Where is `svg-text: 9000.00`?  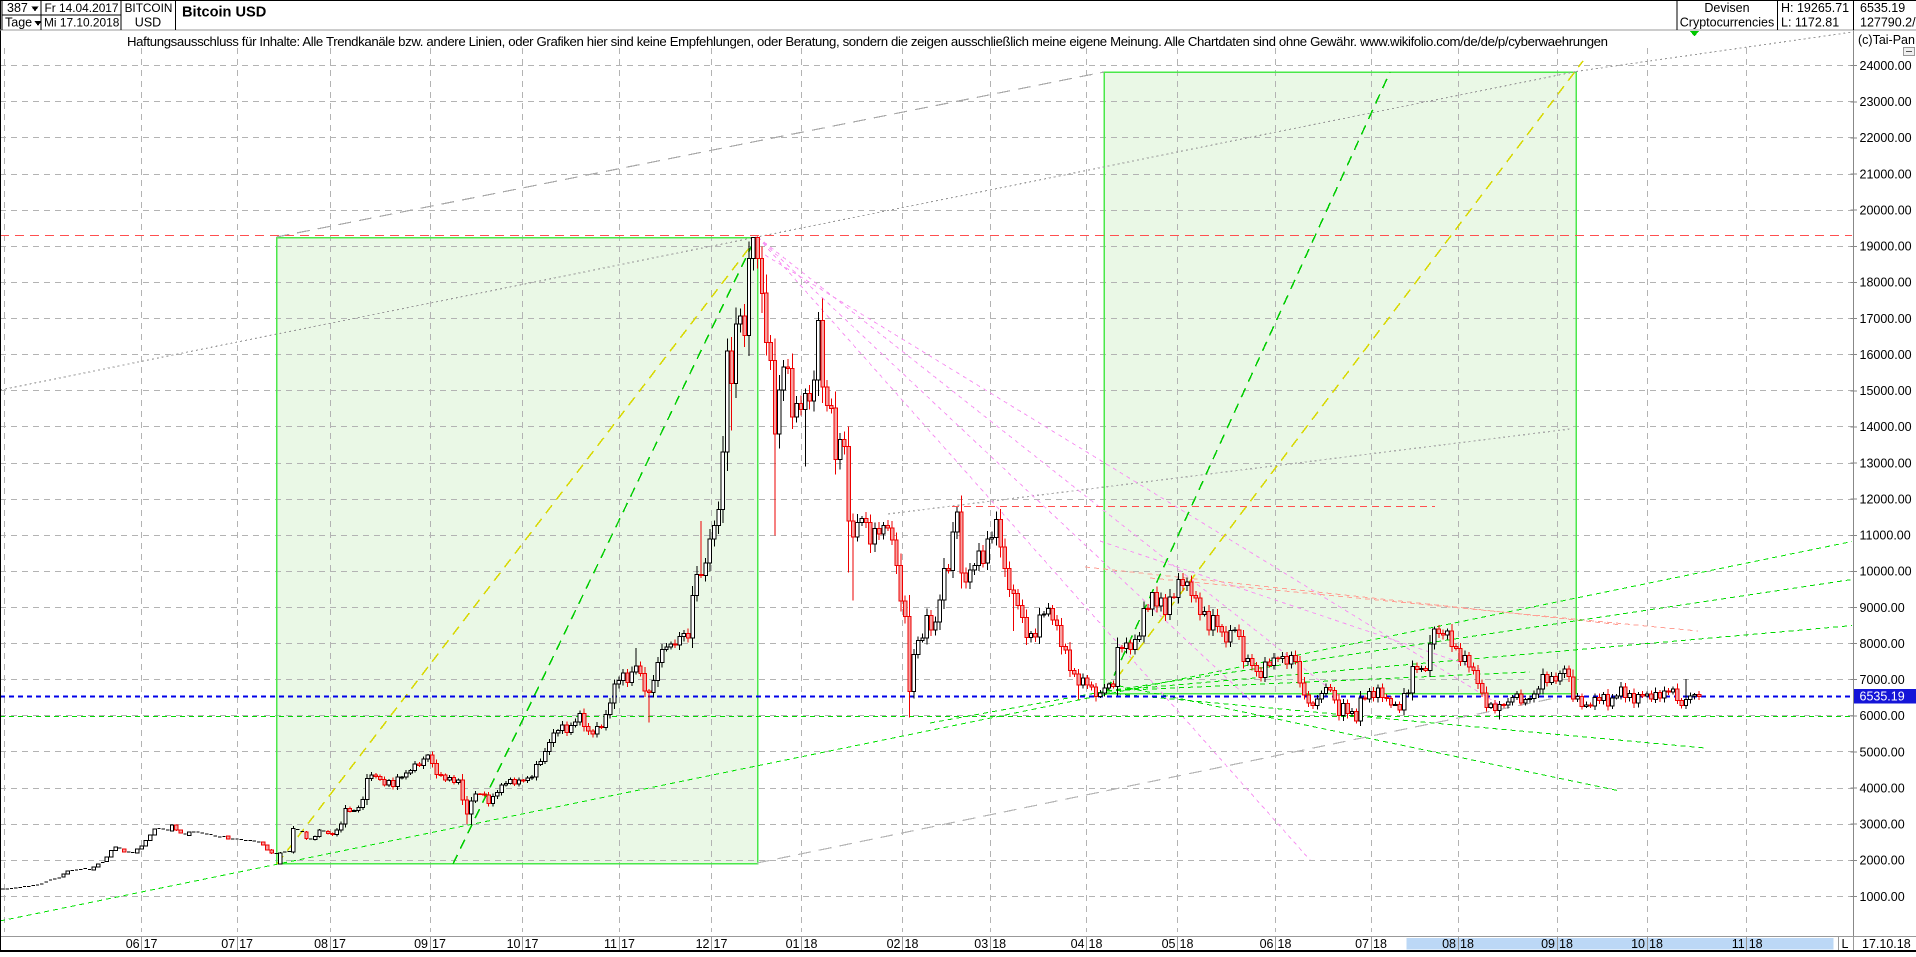 svg-text: 9000.00 is located at coordinates (1882, 608).